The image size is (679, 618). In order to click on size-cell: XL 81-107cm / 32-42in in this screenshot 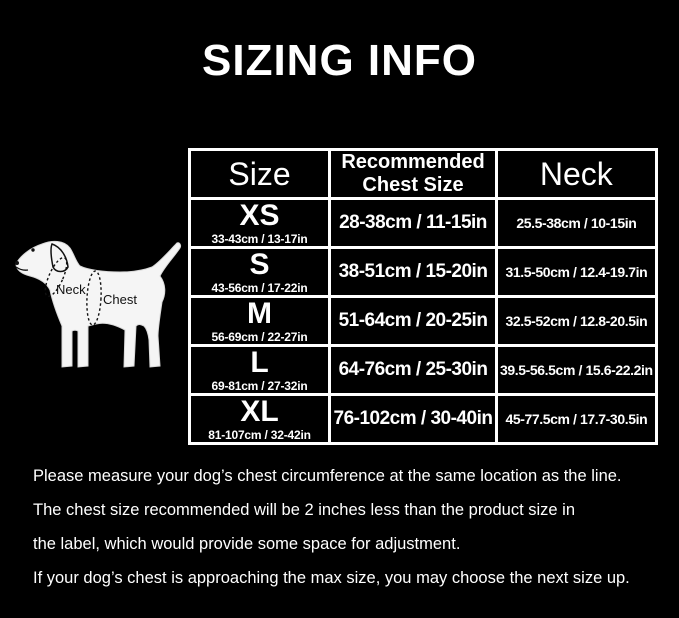, I will do `click(259, 419)`.